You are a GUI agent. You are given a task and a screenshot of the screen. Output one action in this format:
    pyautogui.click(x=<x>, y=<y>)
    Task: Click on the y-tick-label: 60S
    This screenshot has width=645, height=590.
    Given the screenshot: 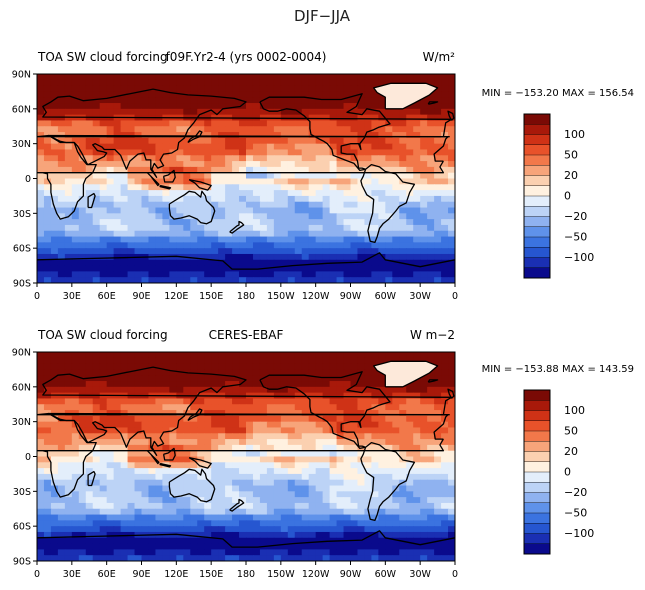 What is the action you would take?
    pyautogui.click(x=22, y=527)
    